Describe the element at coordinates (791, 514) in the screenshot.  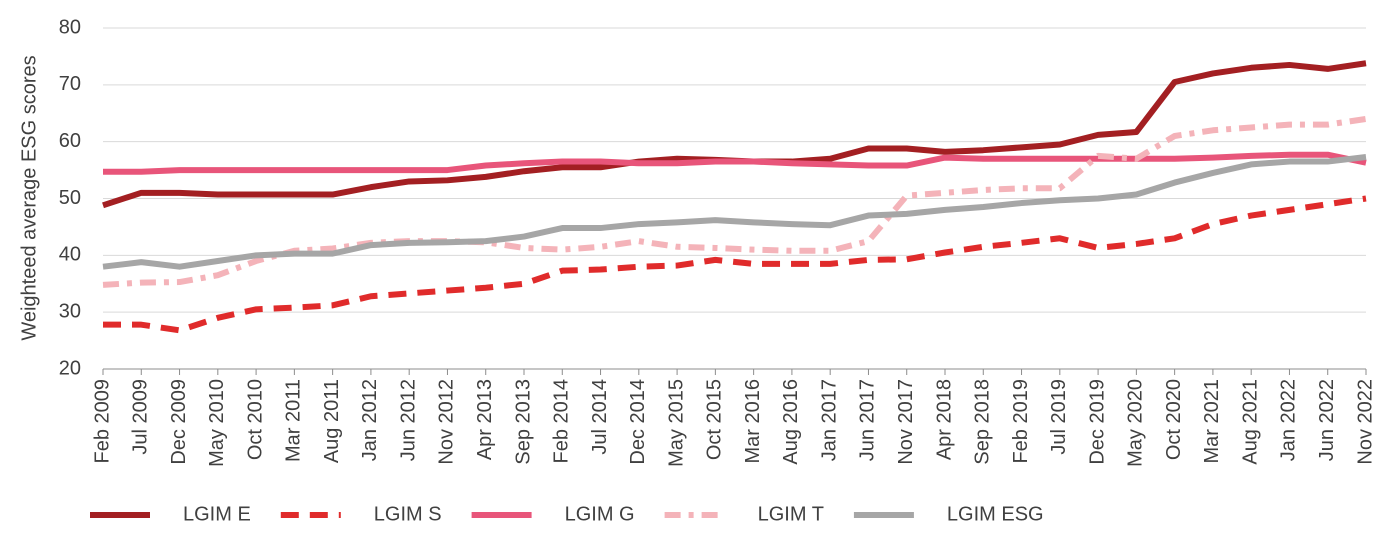
I see `legend-label: LGIM T` at that location.